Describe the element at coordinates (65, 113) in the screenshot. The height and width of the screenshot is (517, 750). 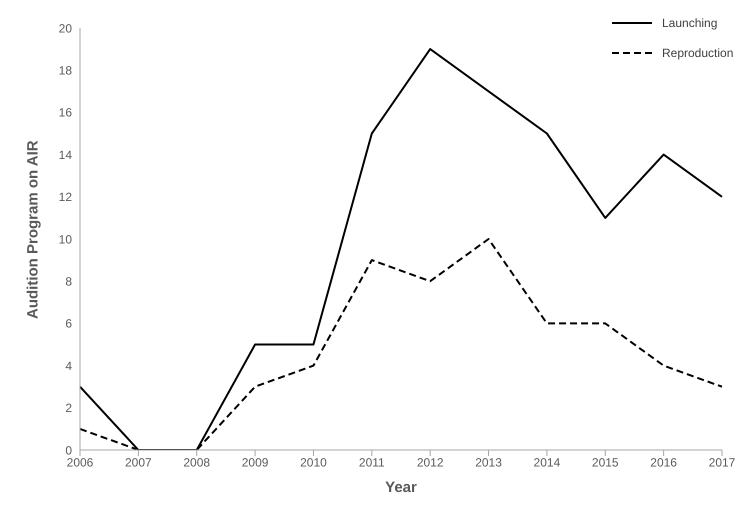
I see `y-tick-label: 16` at that location.